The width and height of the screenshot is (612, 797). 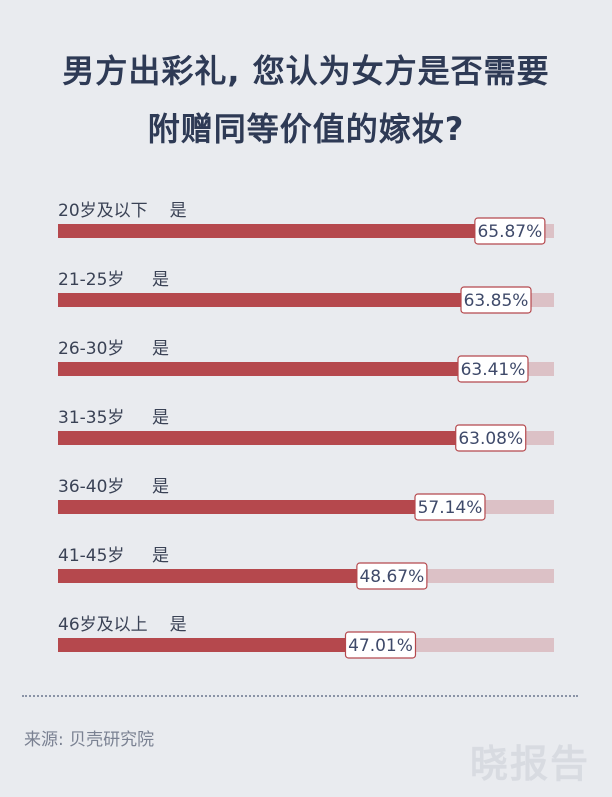 I want to click on row-label-group: 31-35岁, so click(x=91, y=418).